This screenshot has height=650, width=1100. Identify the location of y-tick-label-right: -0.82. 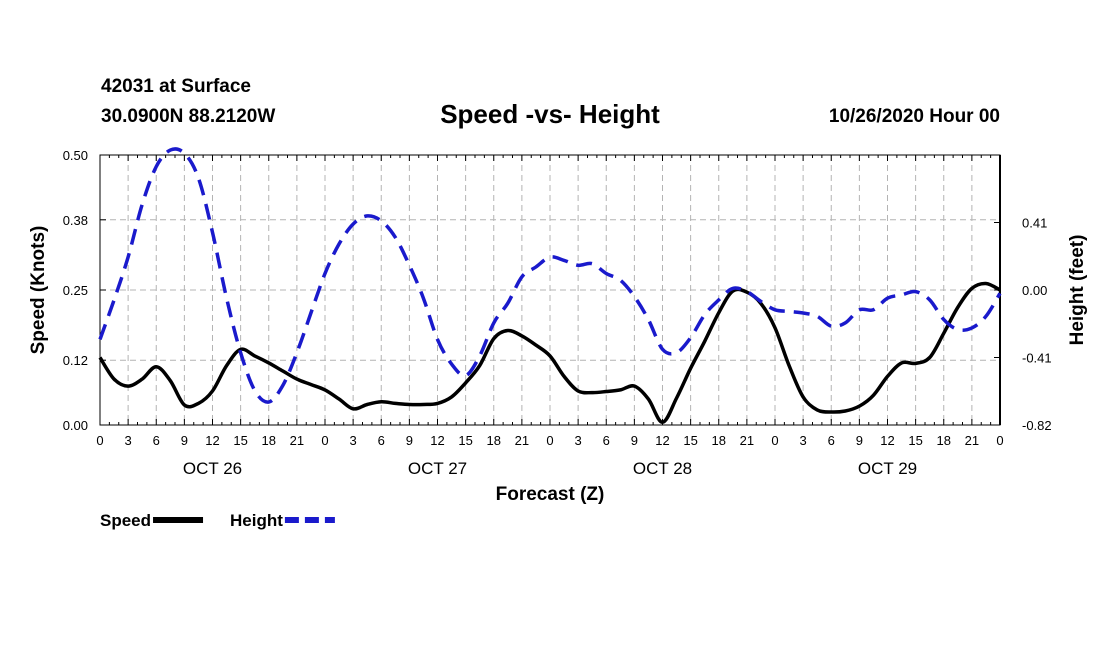
(1037, 425).